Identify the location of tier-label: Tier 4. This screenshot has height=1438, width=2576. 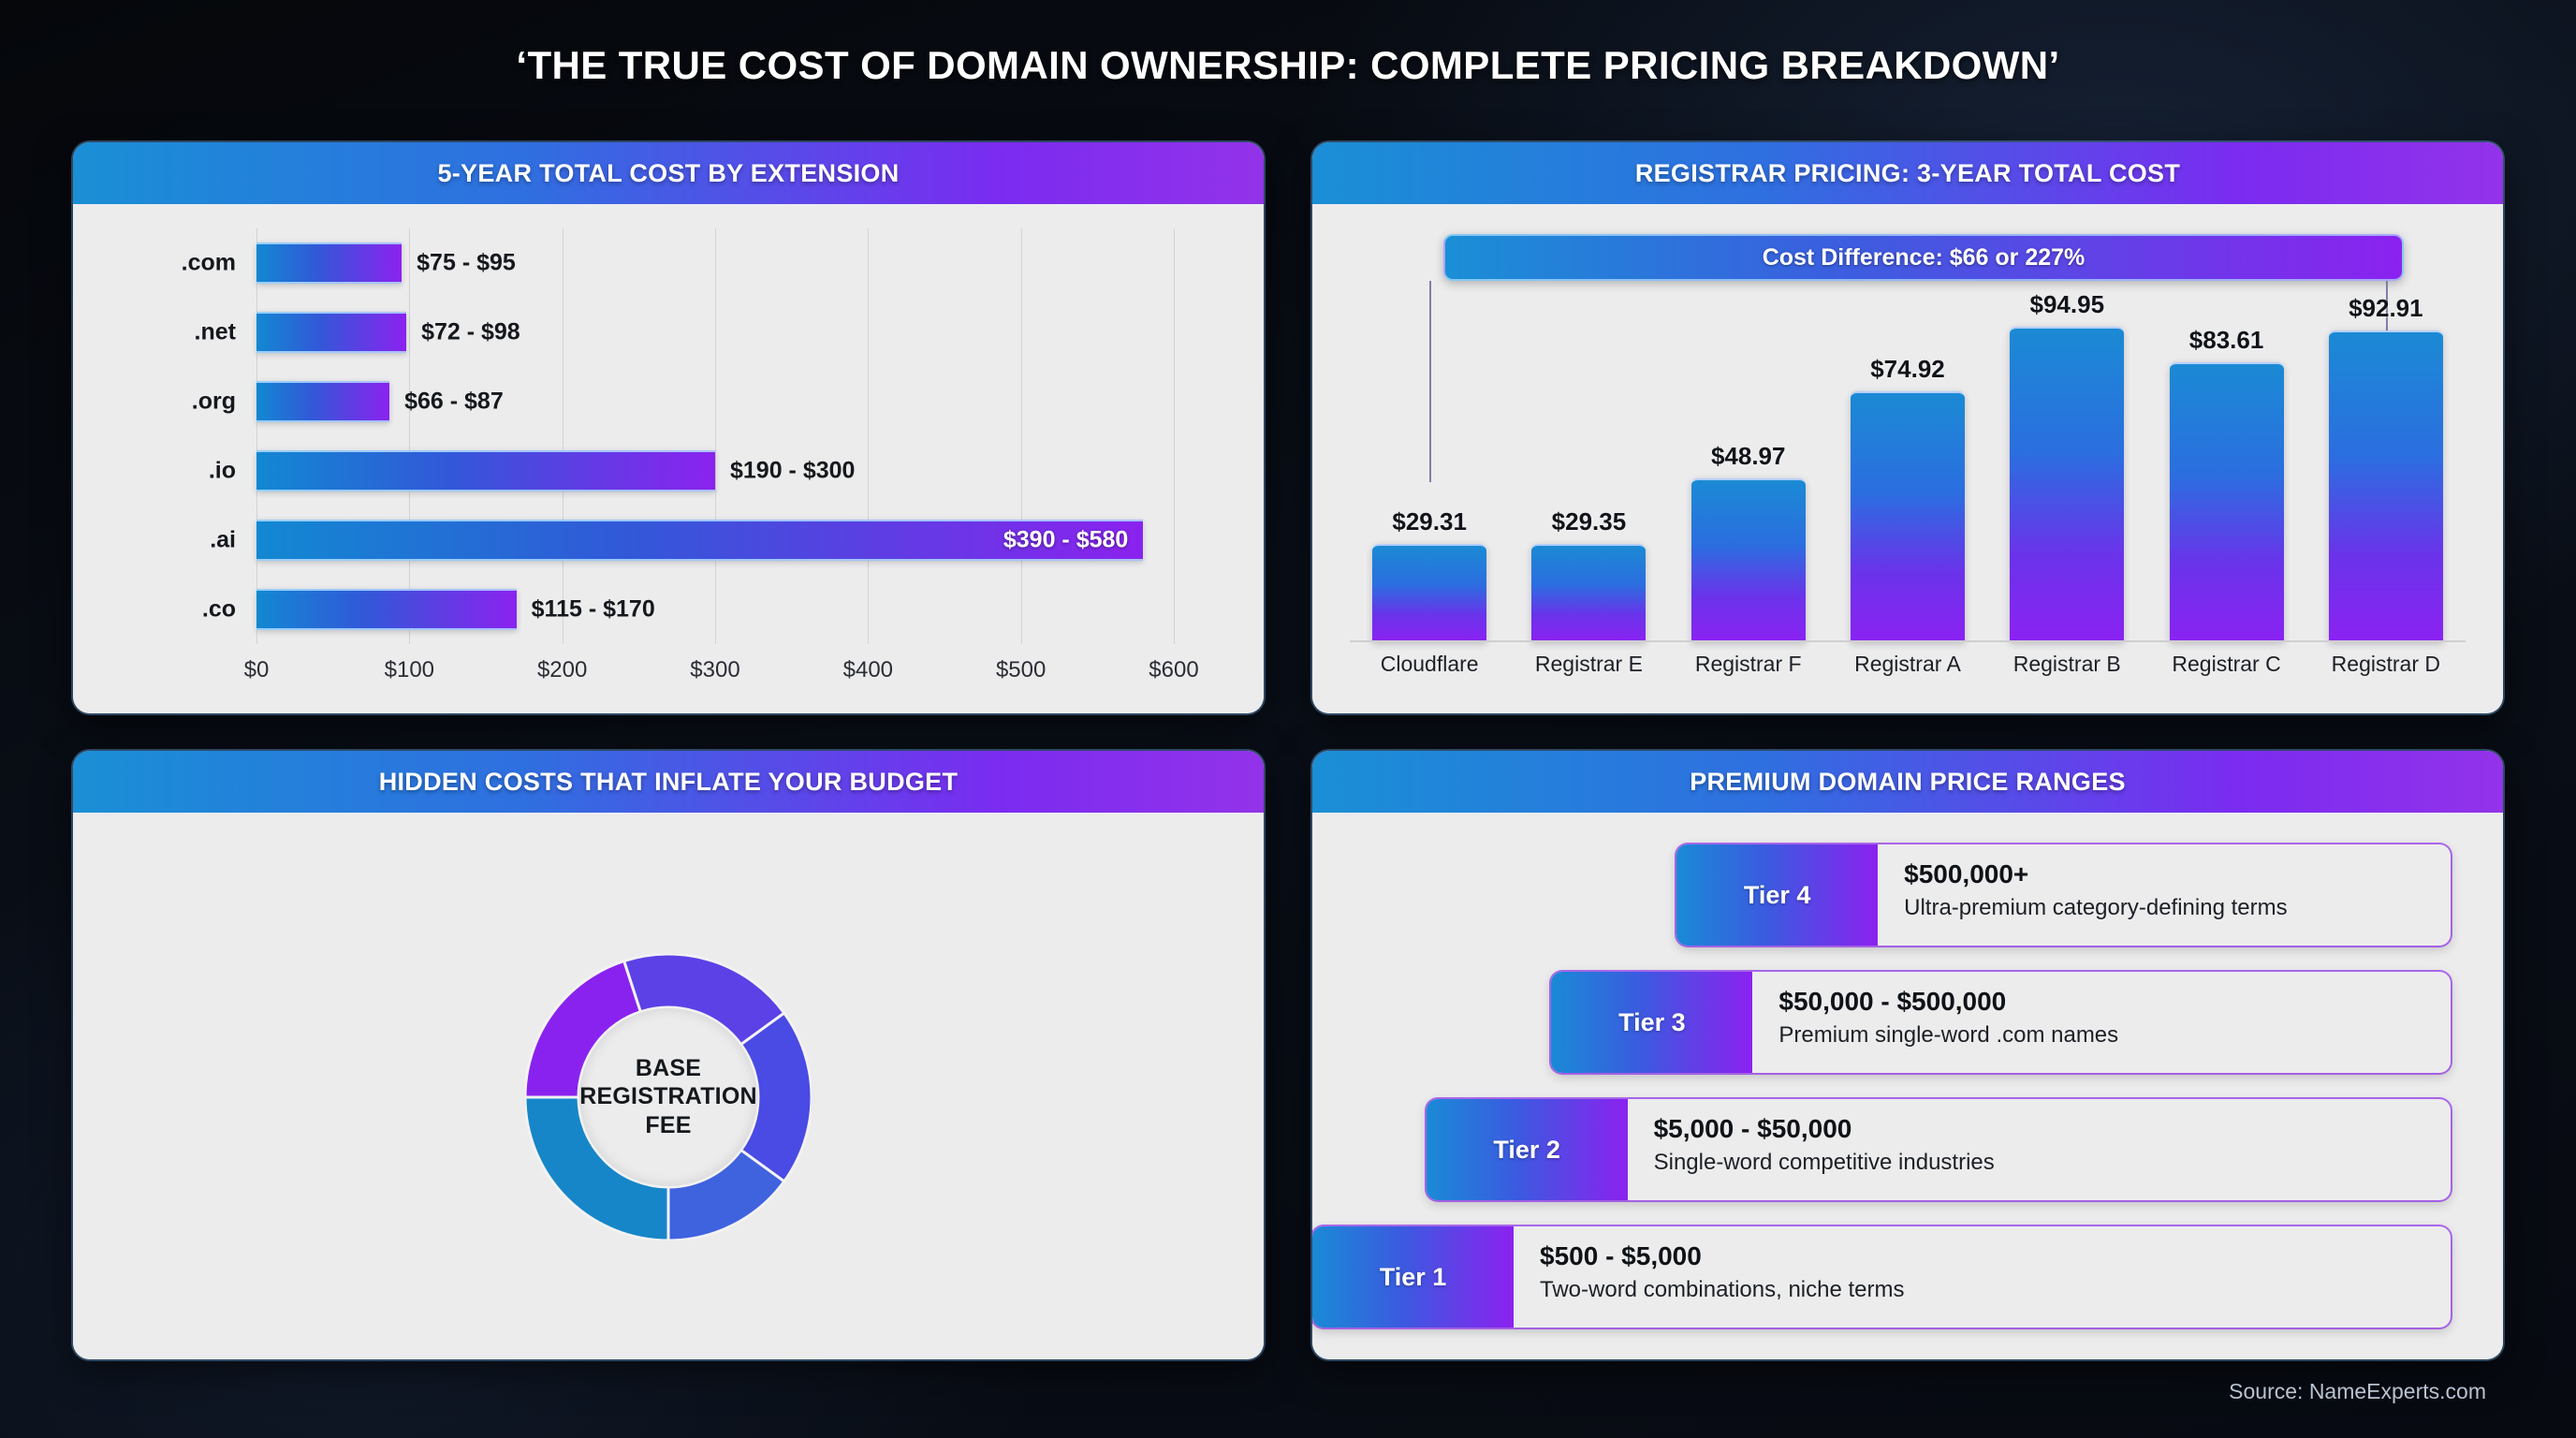
(1777, 894).